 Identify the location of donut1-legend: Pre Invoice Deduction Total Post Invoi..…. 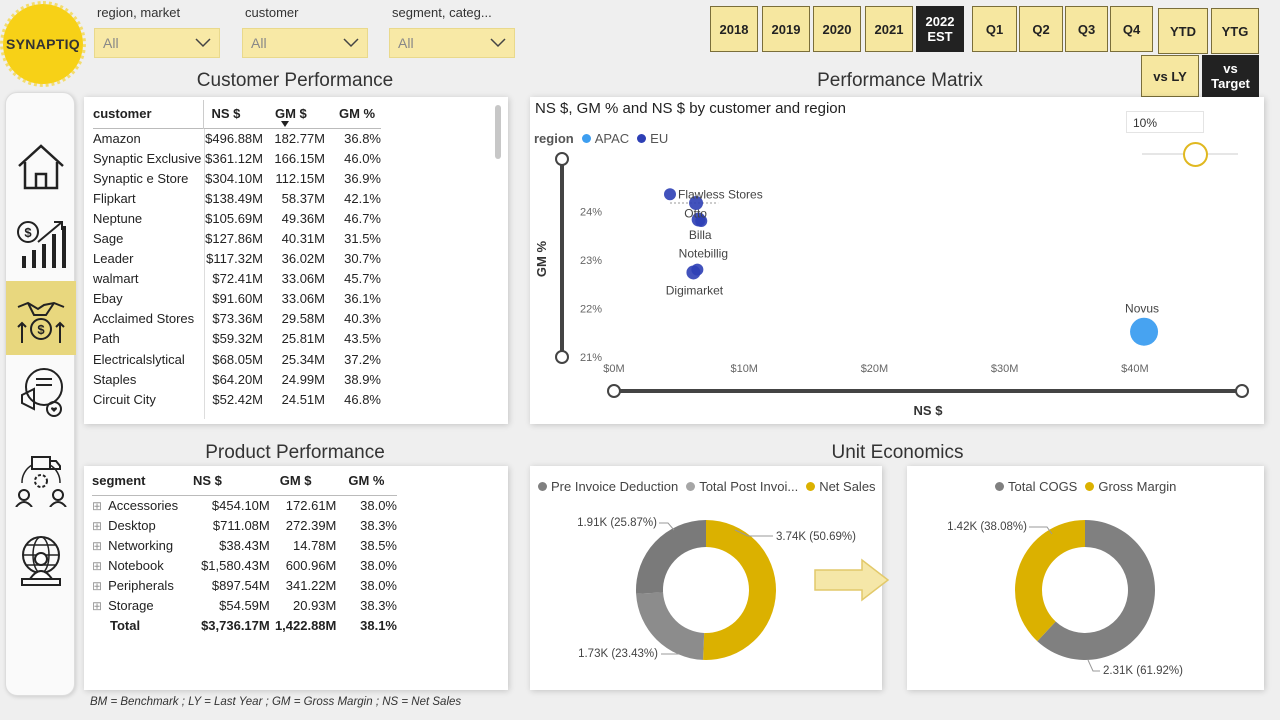
(707, 486).